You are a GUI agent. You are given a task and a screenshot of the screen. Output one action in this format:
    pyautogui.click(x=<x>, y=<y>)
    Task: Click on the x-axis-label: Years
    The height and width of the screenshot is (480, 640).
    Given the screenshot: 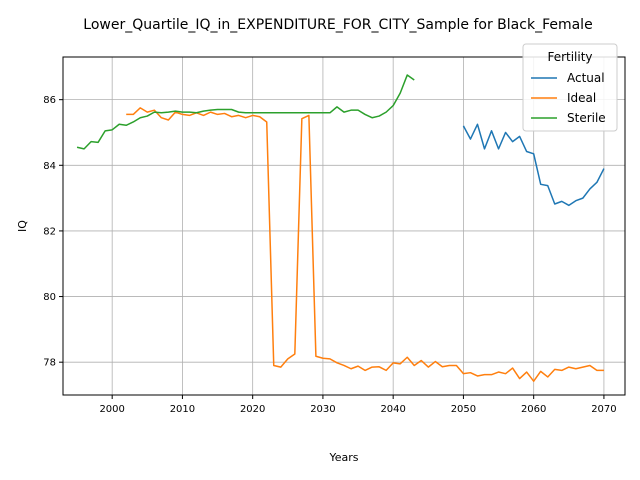 What is the action you would take?
    pyautogui.click(x=343, y=457)
    